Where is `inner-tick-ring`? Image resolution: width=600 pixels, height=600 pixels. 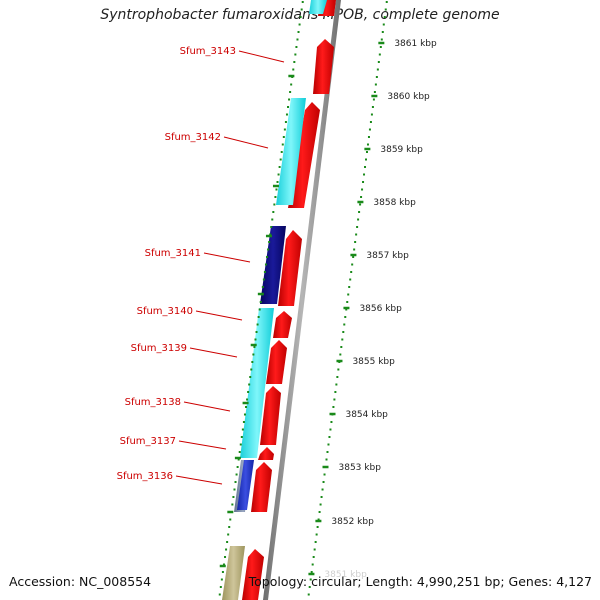 inner-tick-ring is located at coordinates (261, 298).